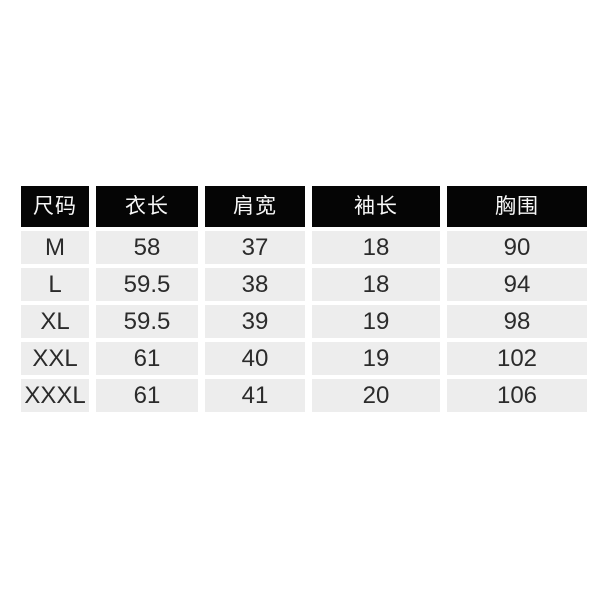 The image size is (600, 600). What do you see at coordinates (255, 358) in the screenshot?
I see `table-cell: 40` at bounding box center [255, 358].